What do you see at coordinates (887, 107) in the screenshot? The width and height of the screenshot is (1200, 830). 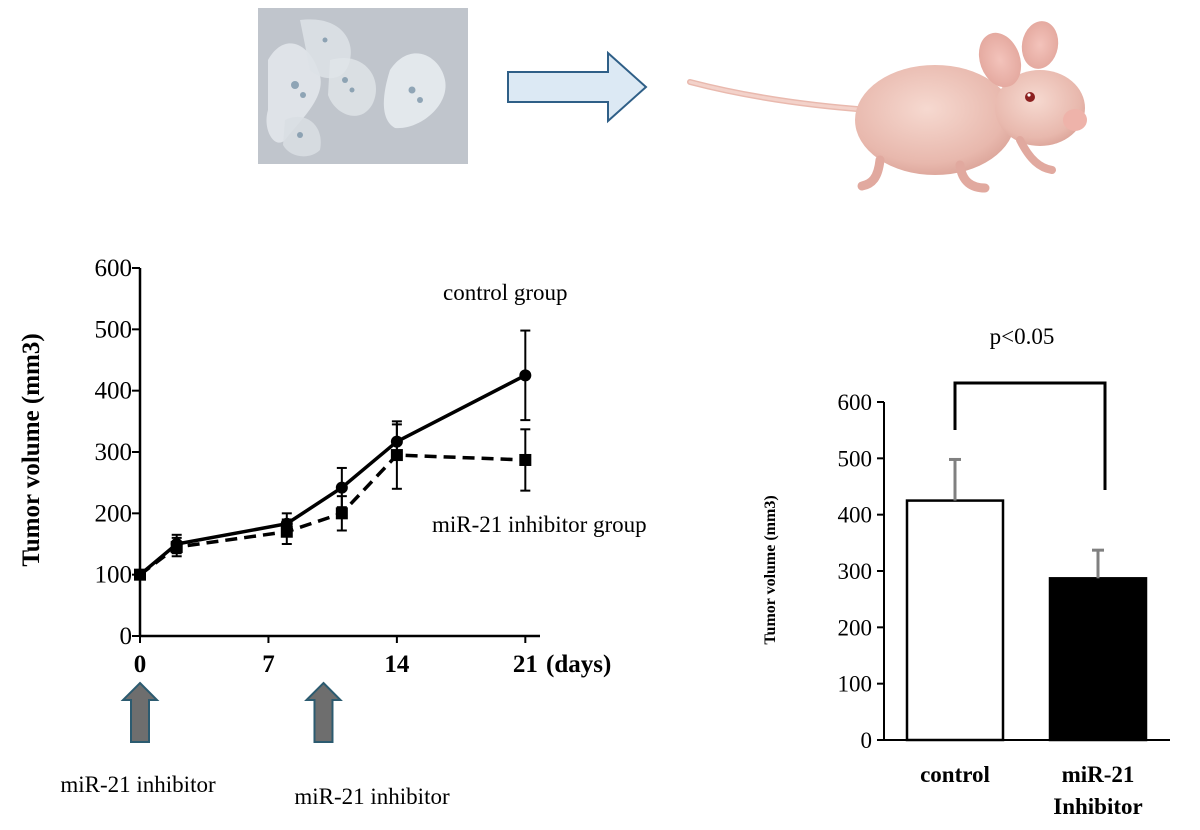 I see `nude-mouse-image` at bounding box center [887, 107].